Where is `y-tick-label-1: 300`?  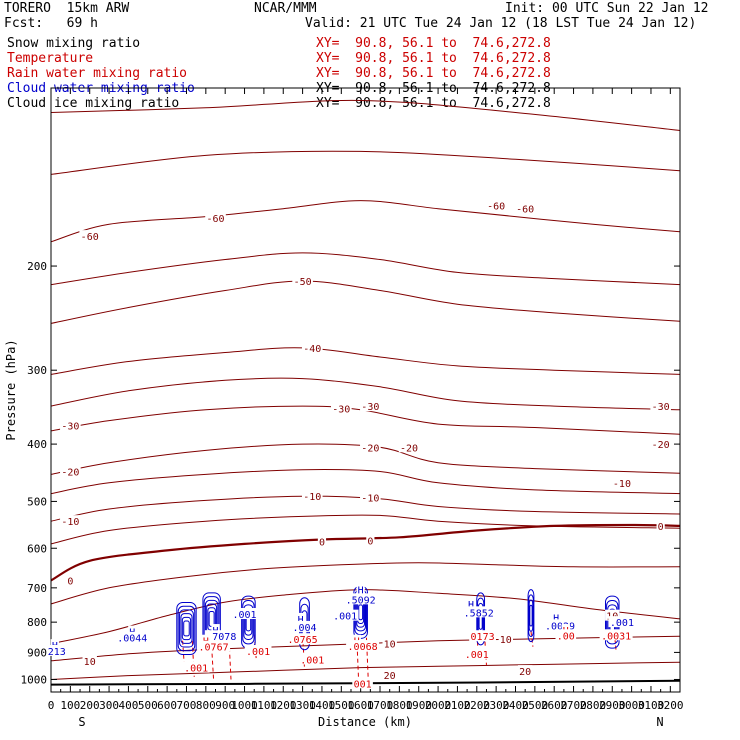
y-tick-label-1: 300 is located at coordinates (37, 370).